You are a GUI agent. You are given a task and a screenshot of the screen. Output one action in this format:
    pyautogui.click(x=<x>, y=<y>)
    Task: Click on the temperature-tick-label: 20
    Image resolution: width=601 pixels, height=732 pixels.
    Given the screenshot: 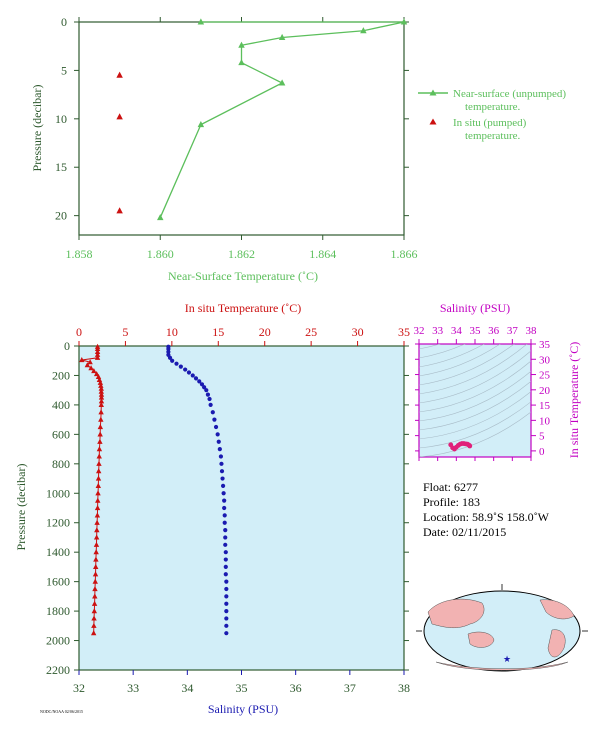 What is the action you would take?
    pyautogui.click(x=265, y=332)
    